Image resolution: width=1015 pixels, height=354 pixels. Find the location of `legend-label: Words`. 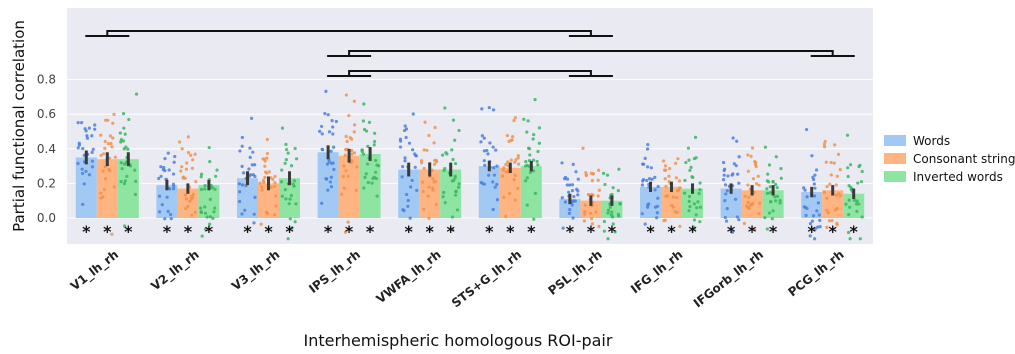

legend-label: Words is located at coordinates (931, 141).